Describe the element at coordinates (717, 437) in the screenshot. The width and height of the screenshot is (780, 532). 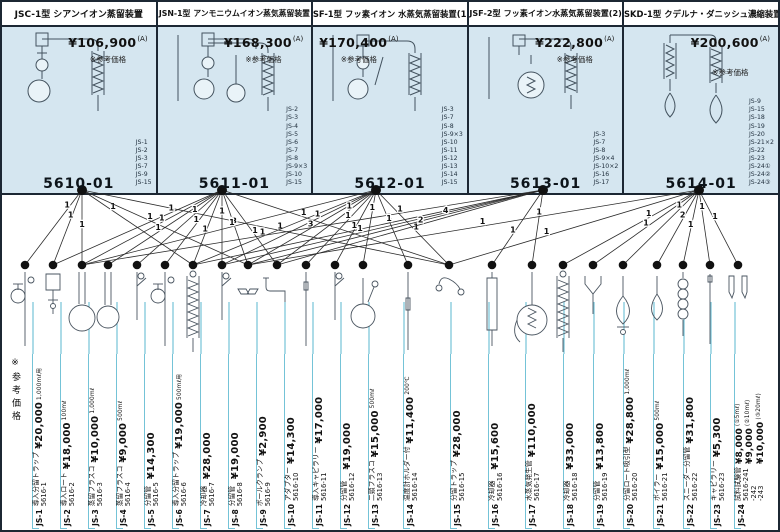
I see `part-price: ¥5,300` at that location.